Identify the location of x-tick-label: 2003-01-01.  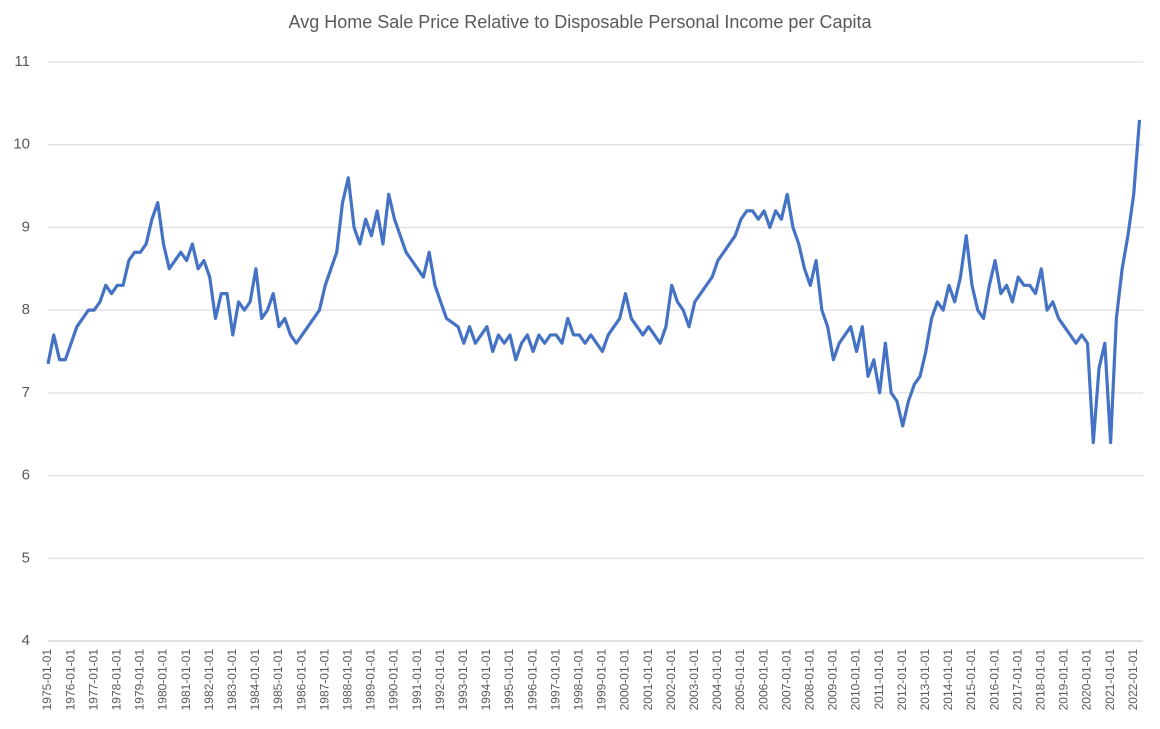
(694, 680).